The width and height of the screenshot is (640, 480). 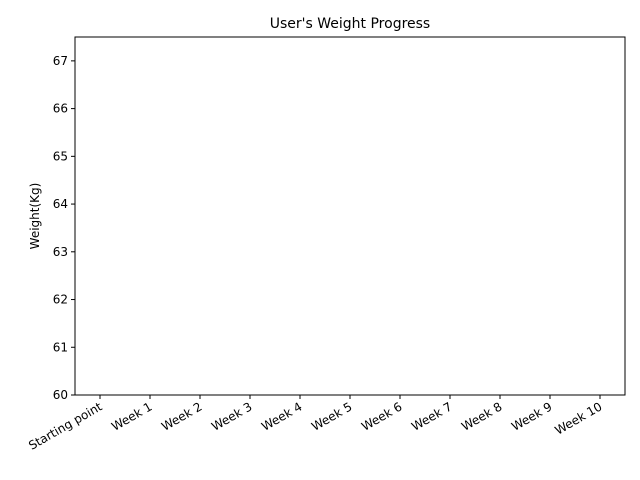 I want to click on x-tick-label: Week 7, so click(x=431, y=416).